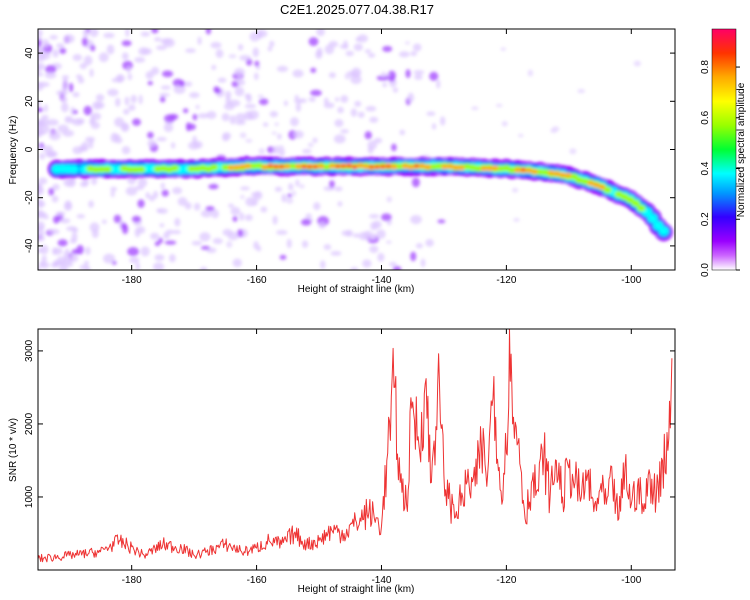 This screenshot has height=600, width=750. Describe the element at coordinates (29, 53) in the screenshot. I see `spectrogram-ytick-label: 40` at that location.